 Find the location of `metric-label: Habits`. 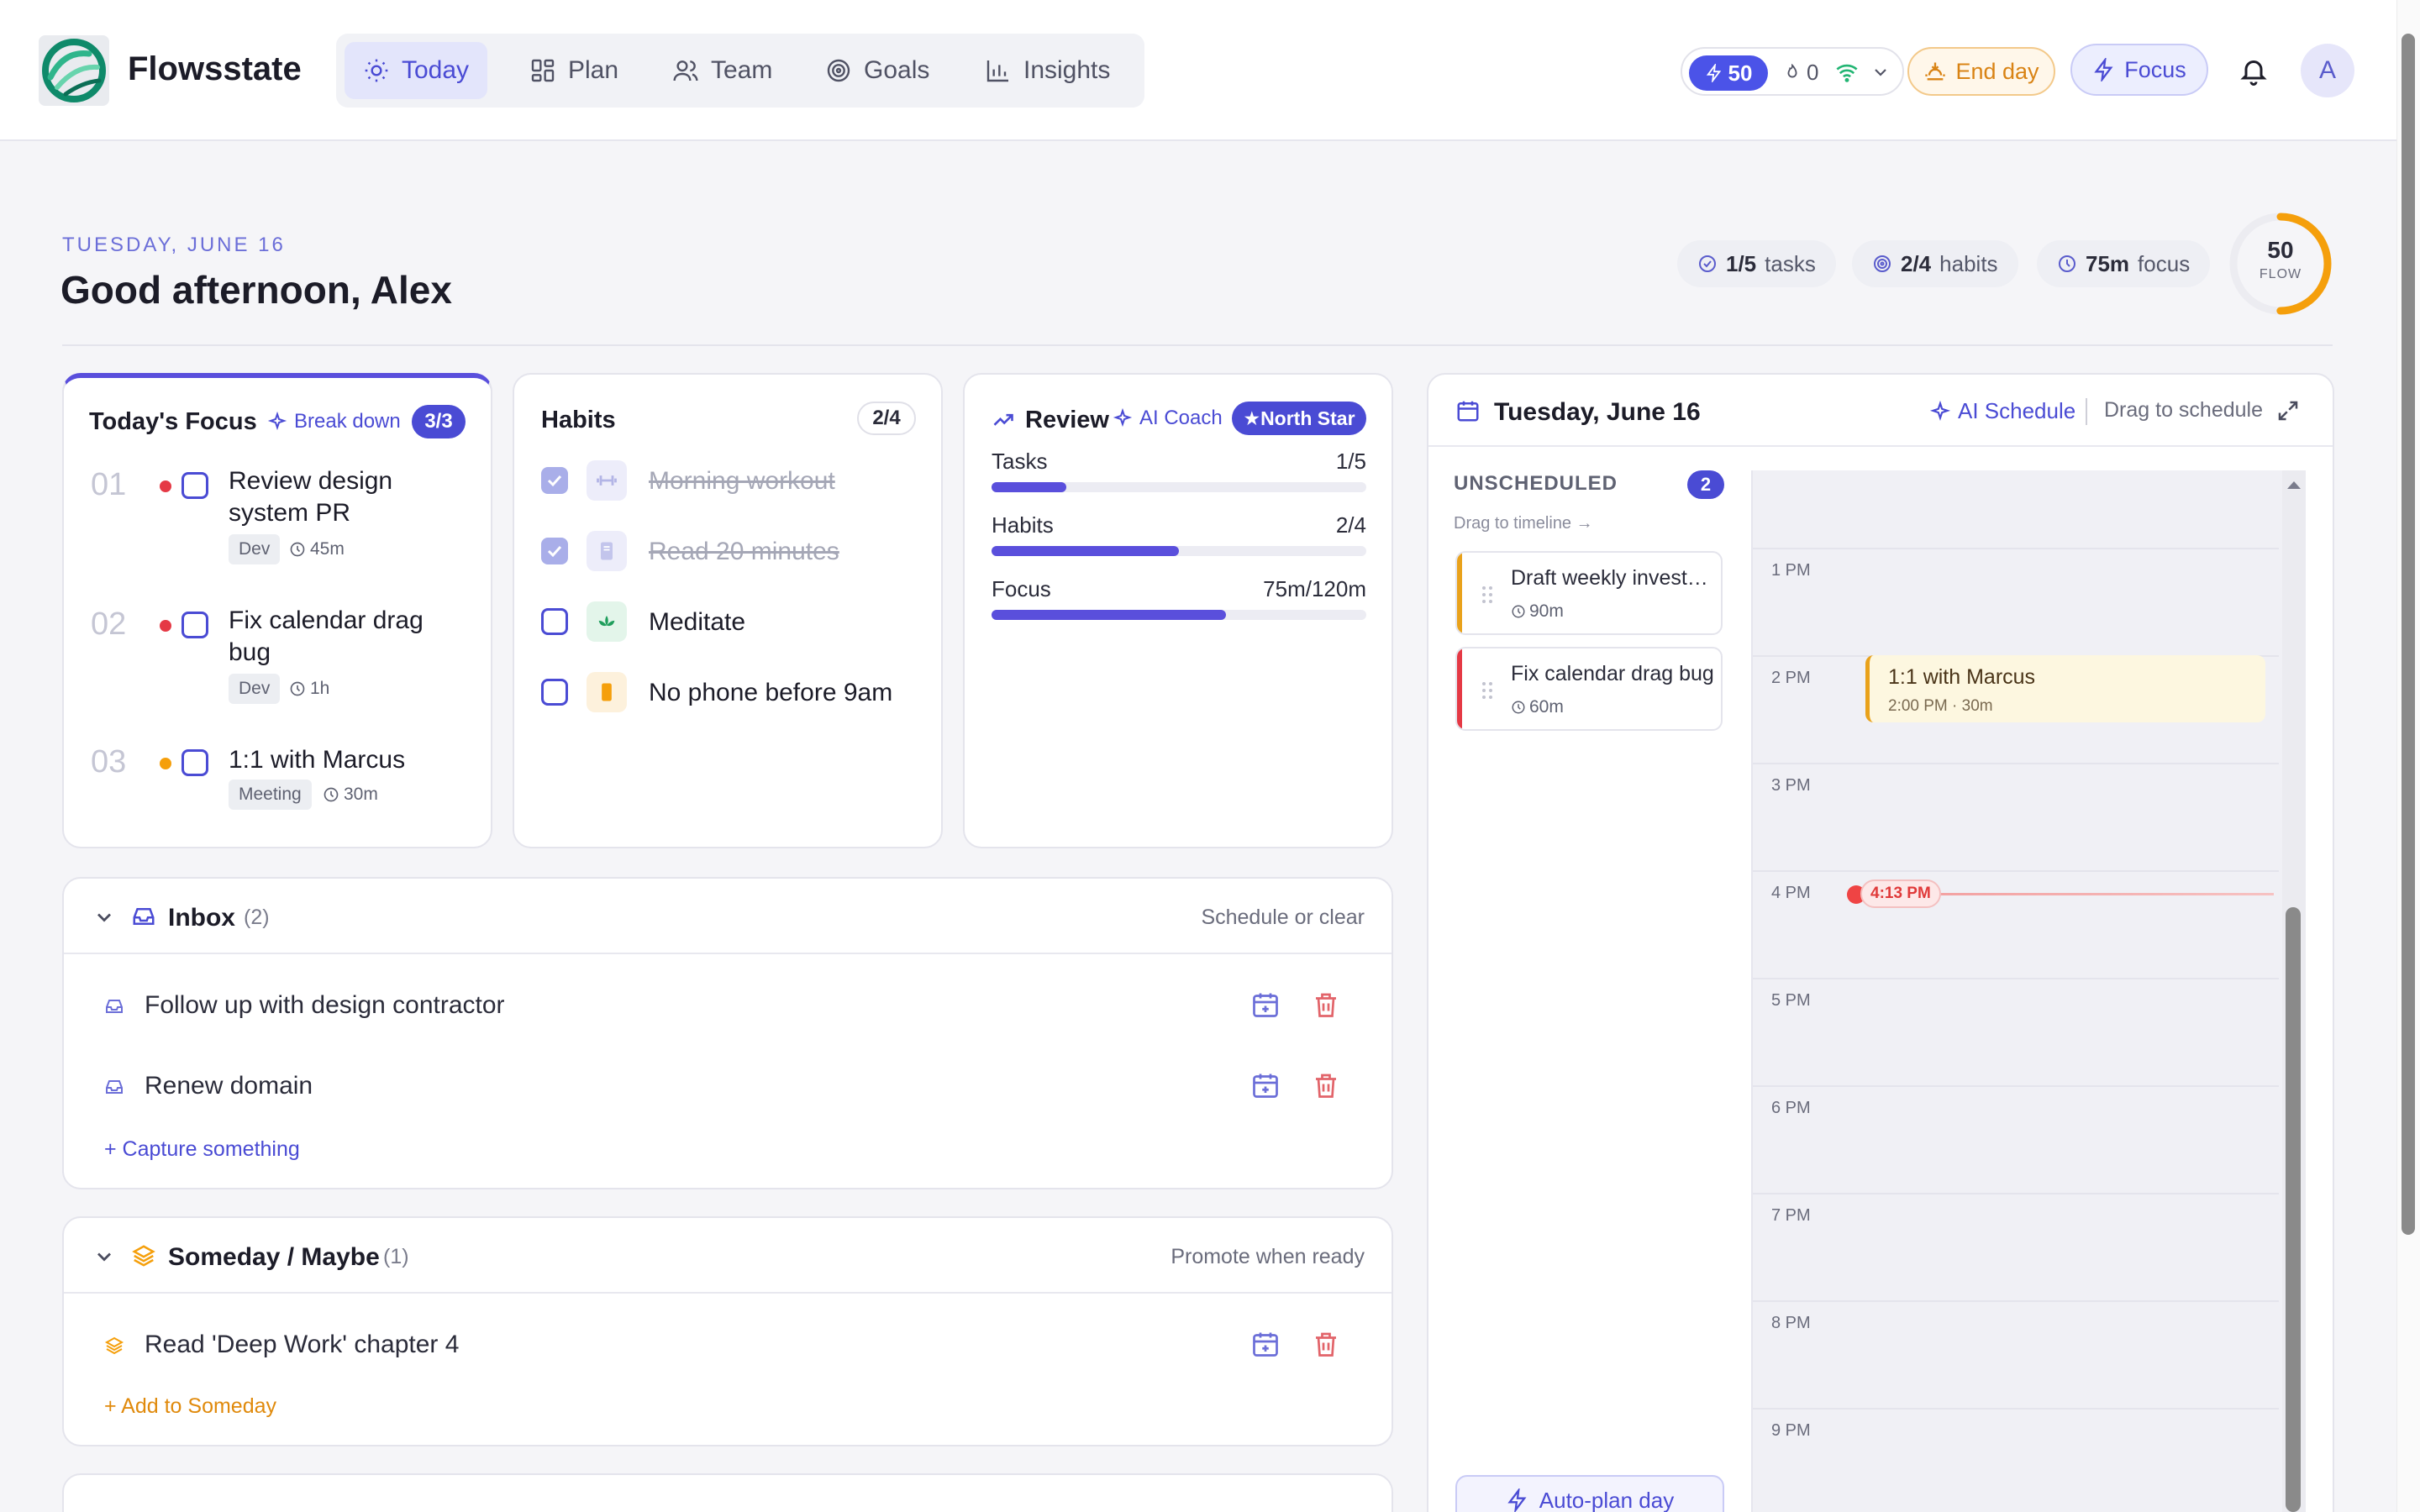

metric-label: Habits is located at coordinates (1023, 525).